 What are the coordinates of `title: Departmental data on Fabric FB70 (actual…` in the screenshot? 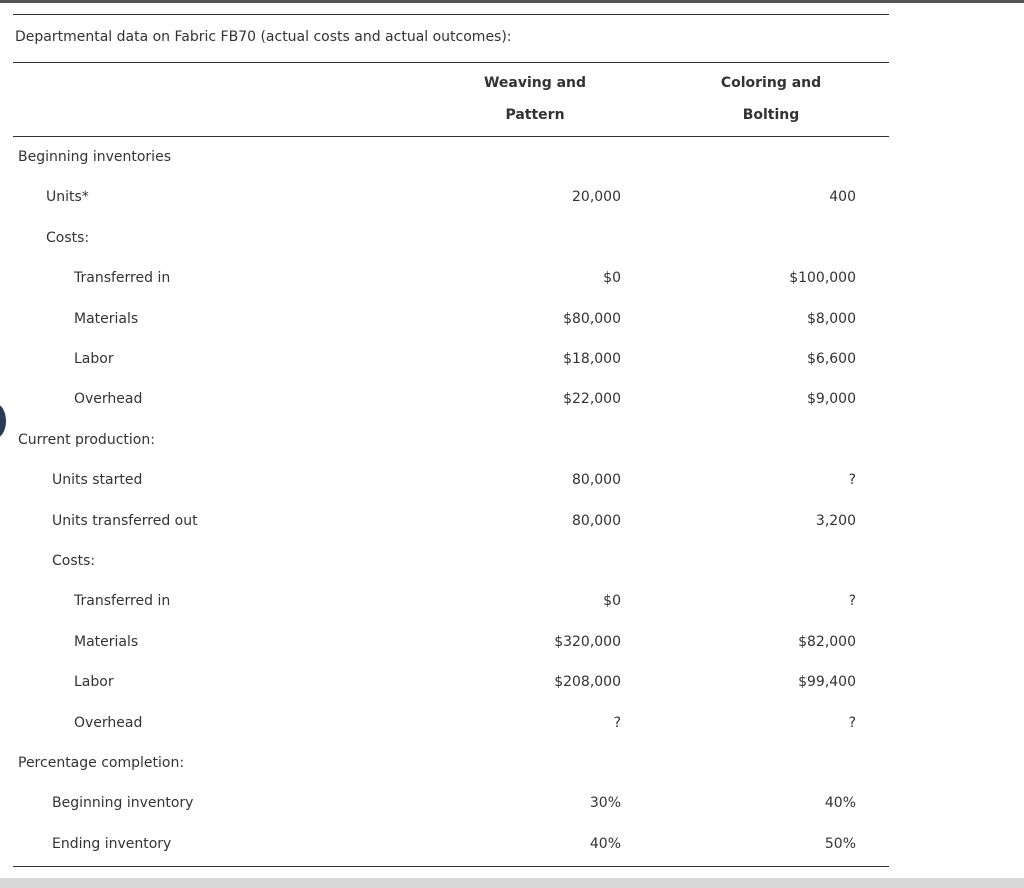 It's located at (263, 37).